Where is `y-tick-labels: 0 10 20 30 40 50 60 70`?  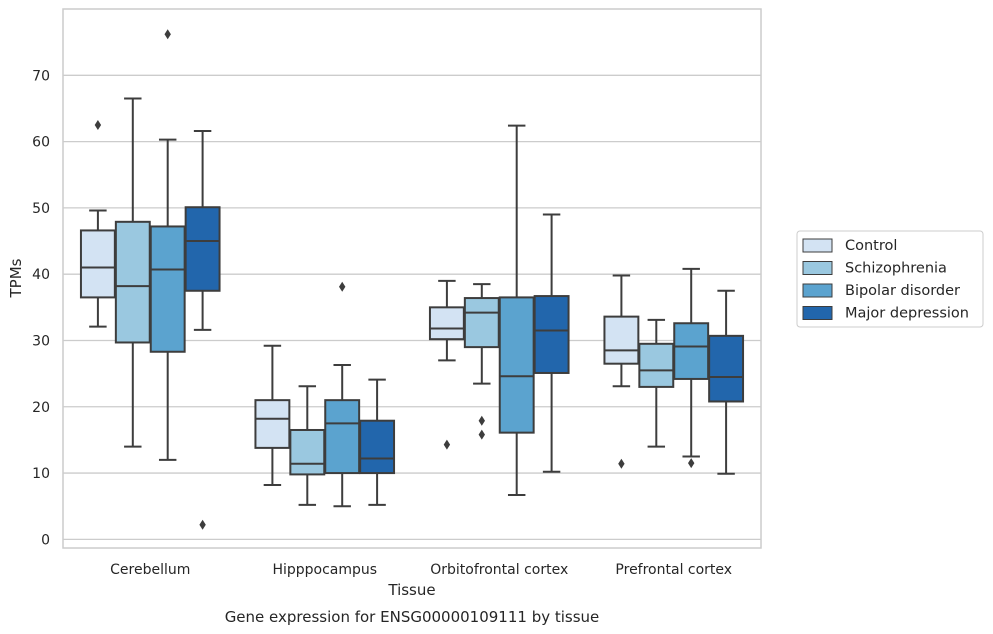
y-tick-labels: 0 10 20 30 40 50 60 70 is located at coordinates (41, 308).